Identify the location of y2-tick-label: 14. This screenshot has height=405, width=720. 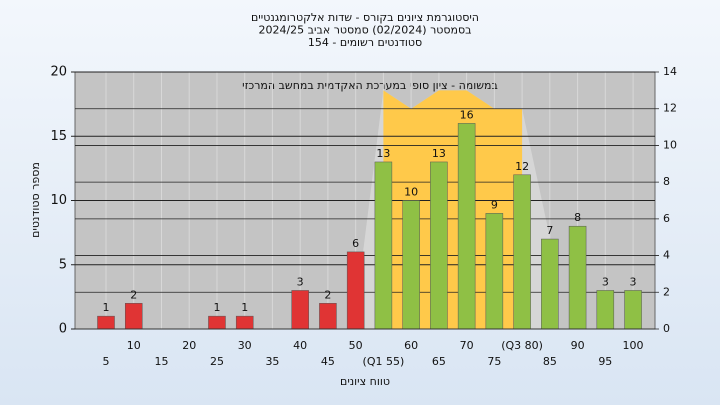
(670, 71).